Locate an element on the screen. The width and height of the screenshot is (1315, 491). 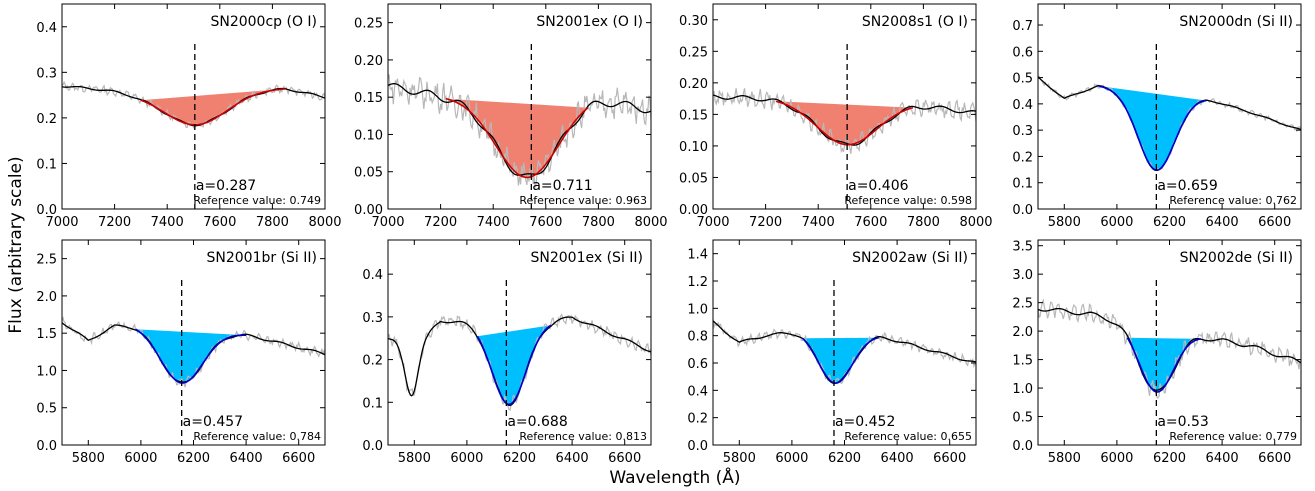
y-tick-label: 1.4 is located at coordinates (697, 255).